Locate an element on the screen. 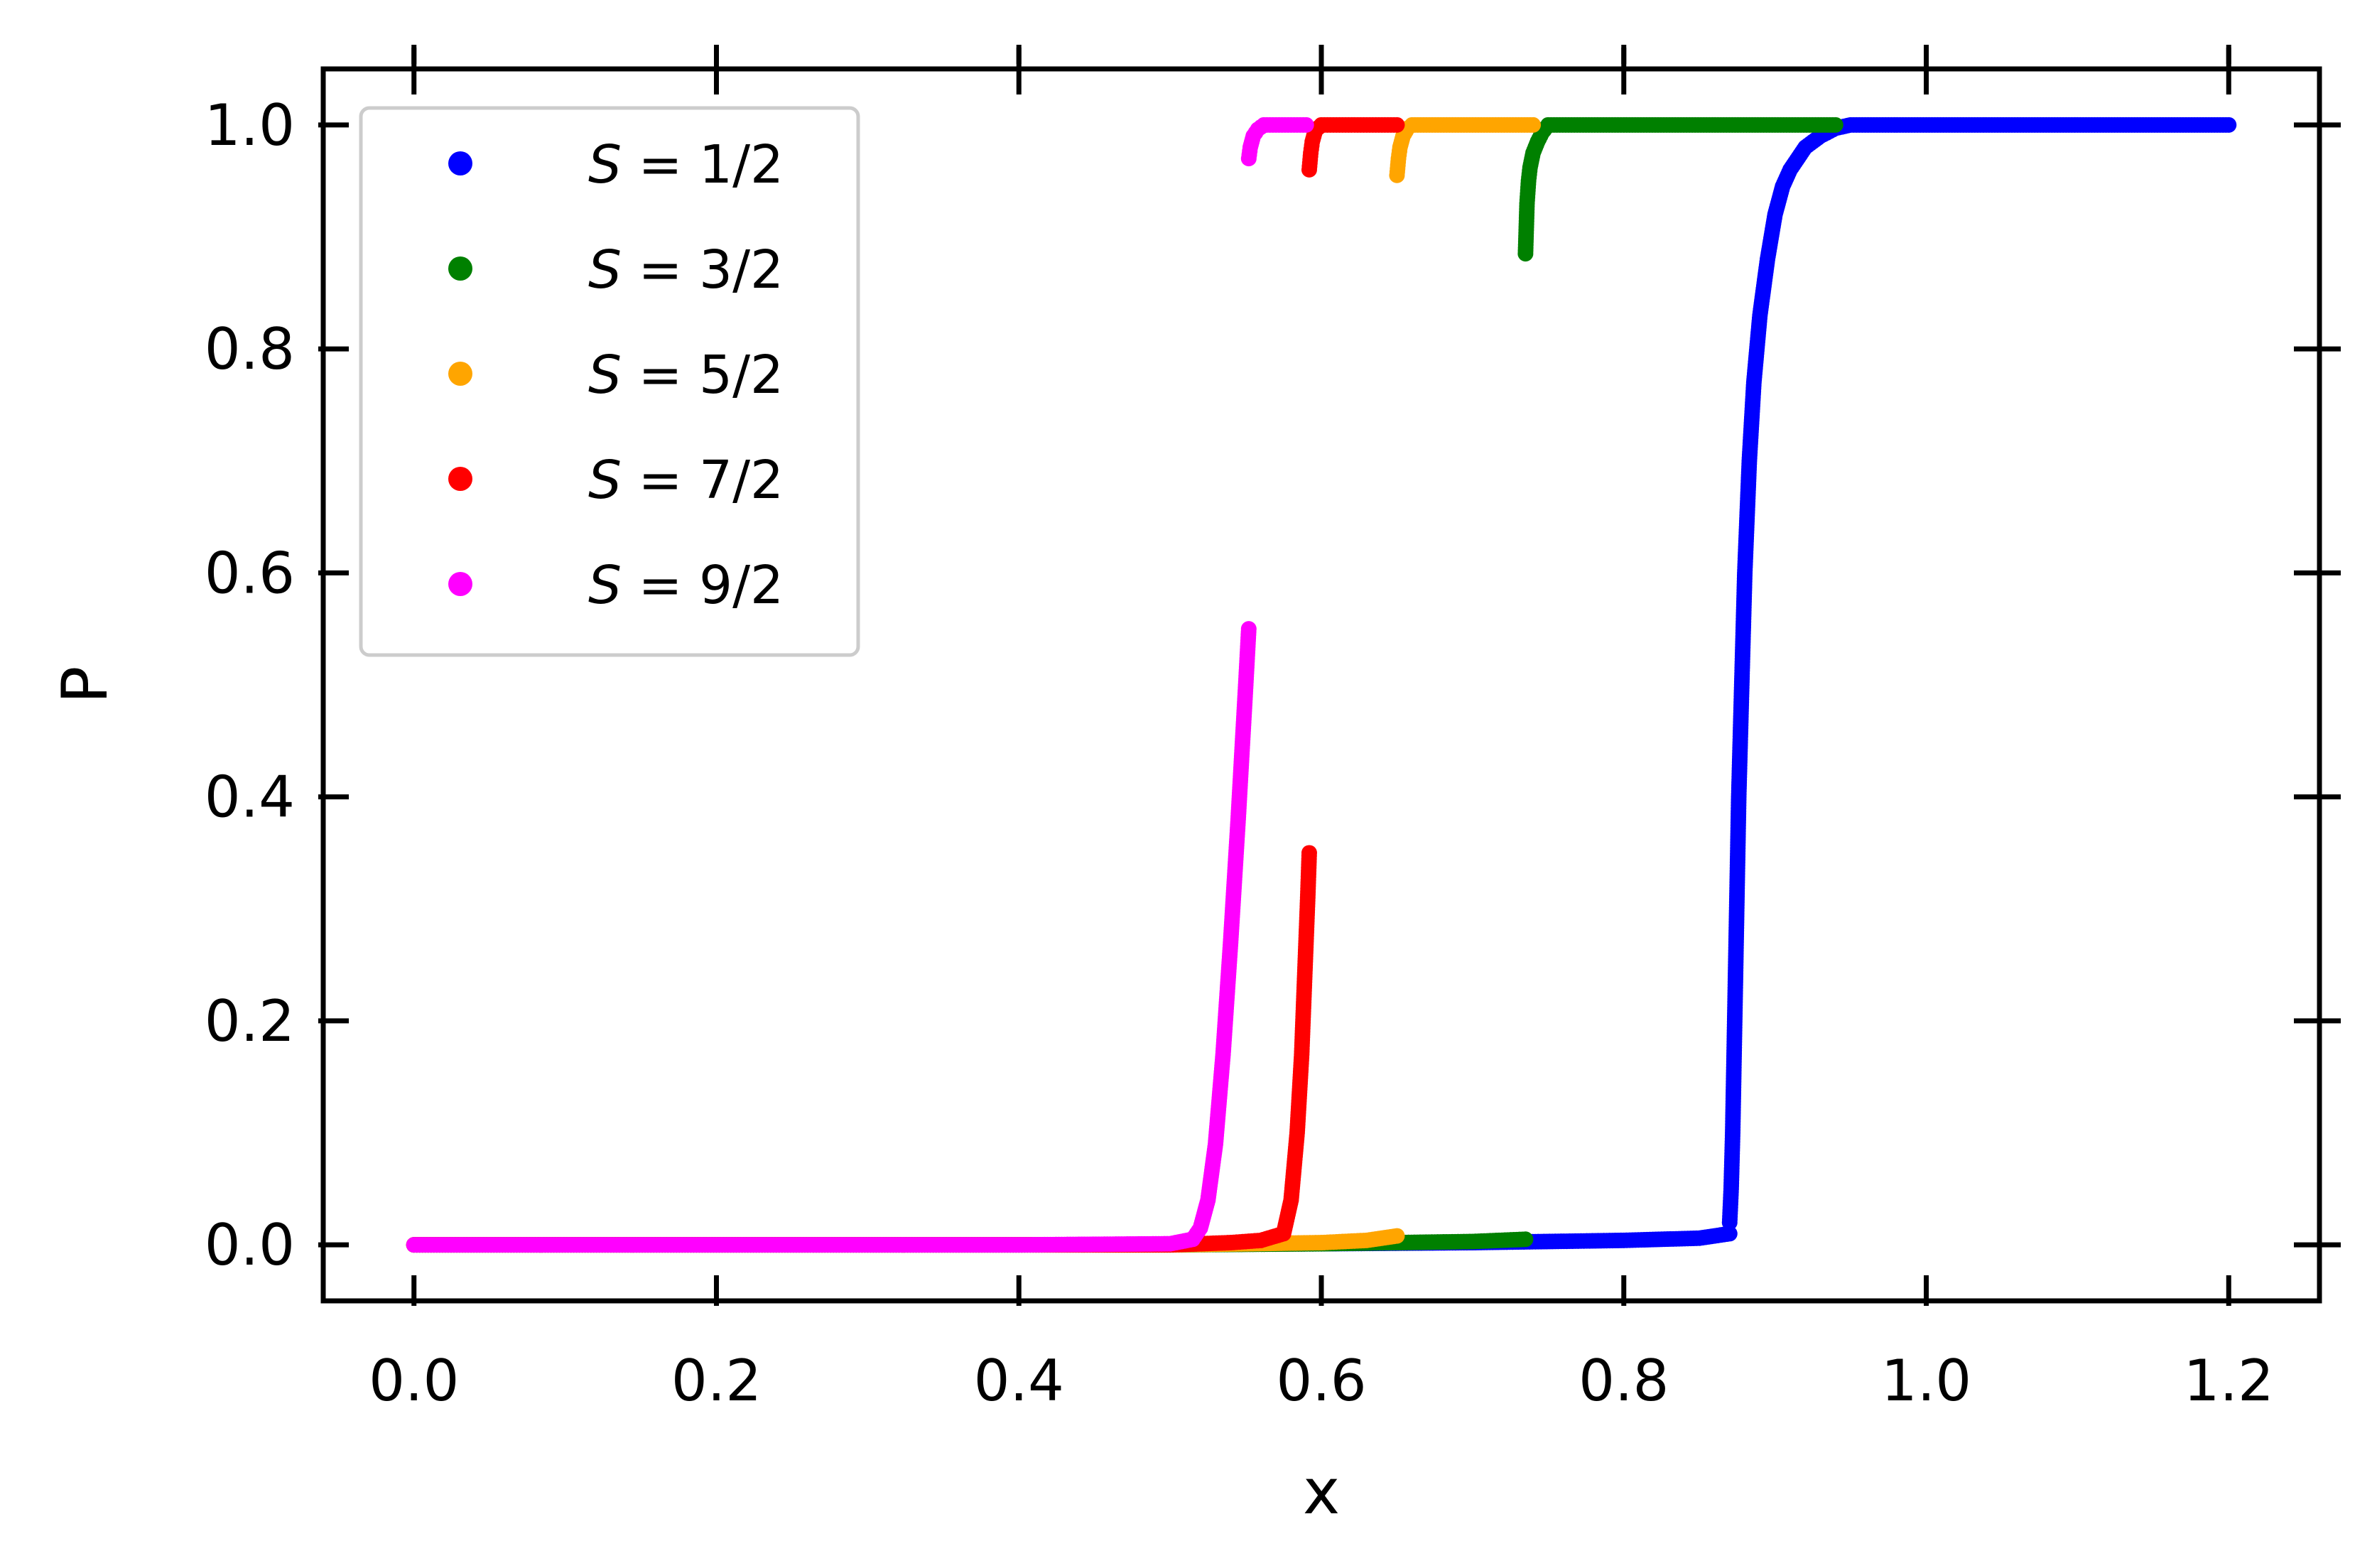 Image resolution: width=2377 pixels, height=1568 pixels. legend-value: = 9/2 is located at coordinates (703, 585).